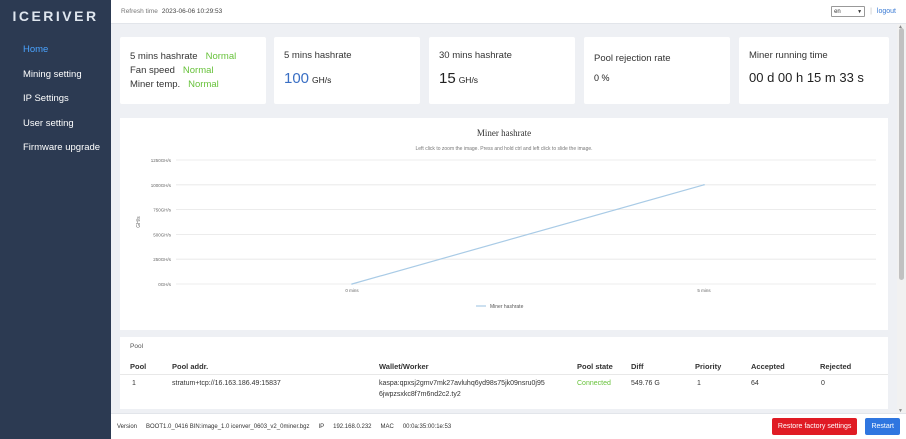  I want to click on refresh-time: Refresh time 2023-06-06 10:29:53, so click(171, 11).